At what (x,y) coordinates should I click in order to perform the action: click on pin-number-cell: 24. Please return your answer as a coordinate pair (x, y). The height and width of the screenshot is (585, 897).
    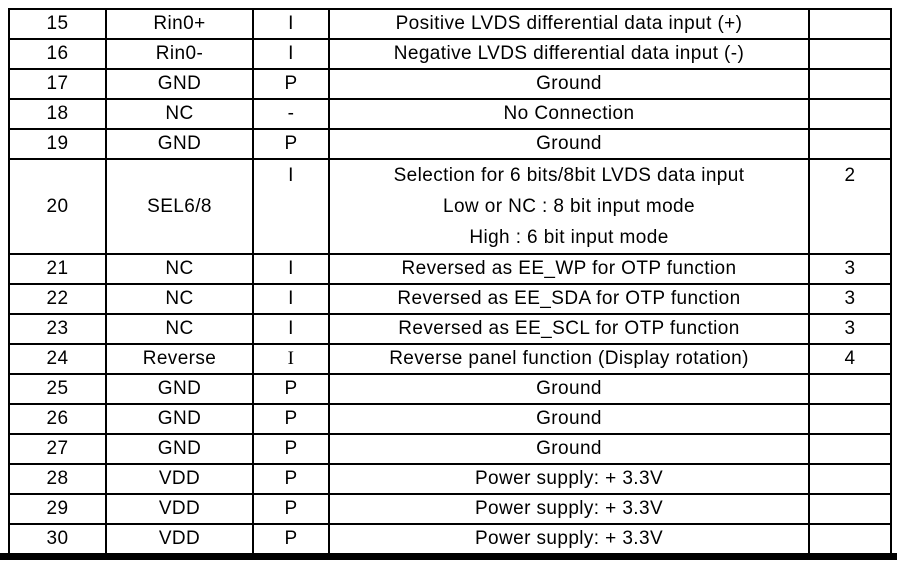
    Looking at the image, I should click on (57, 359).